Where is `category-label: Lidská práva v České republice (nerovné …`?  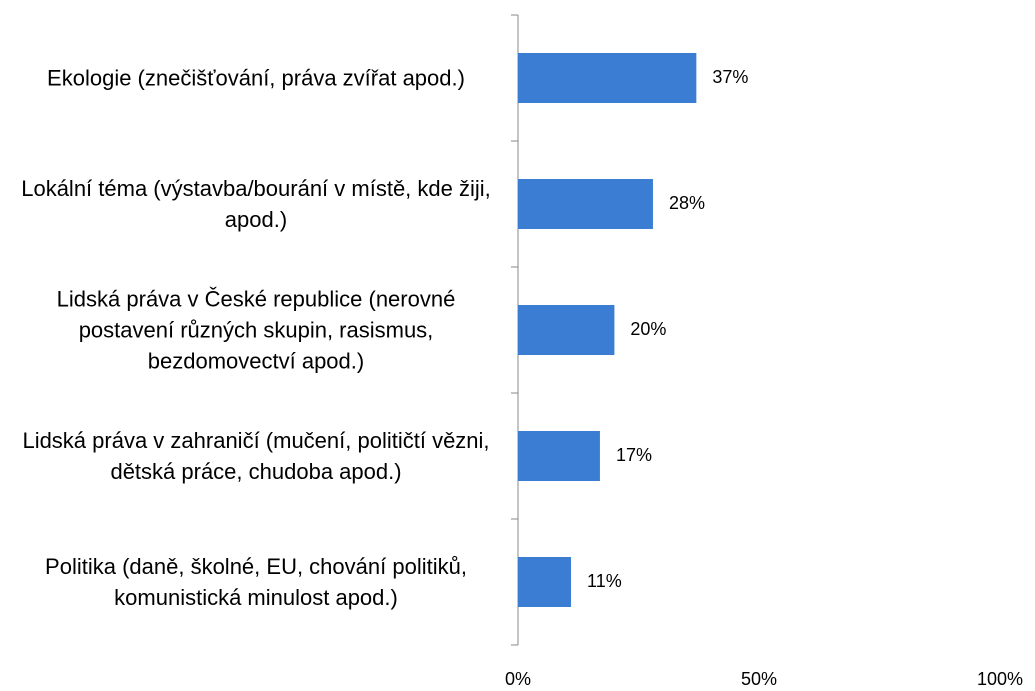 category-label: Lidská práva v České republice (nerovné … is located at coordinates (256, 330).